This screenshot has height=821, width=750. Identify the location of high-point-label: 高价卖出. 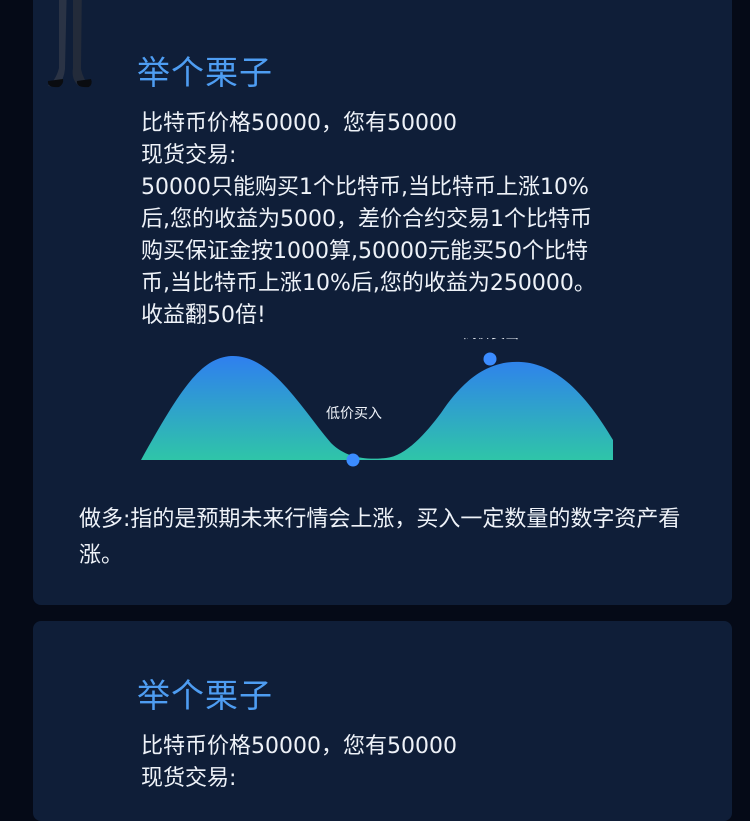
(491, 340).